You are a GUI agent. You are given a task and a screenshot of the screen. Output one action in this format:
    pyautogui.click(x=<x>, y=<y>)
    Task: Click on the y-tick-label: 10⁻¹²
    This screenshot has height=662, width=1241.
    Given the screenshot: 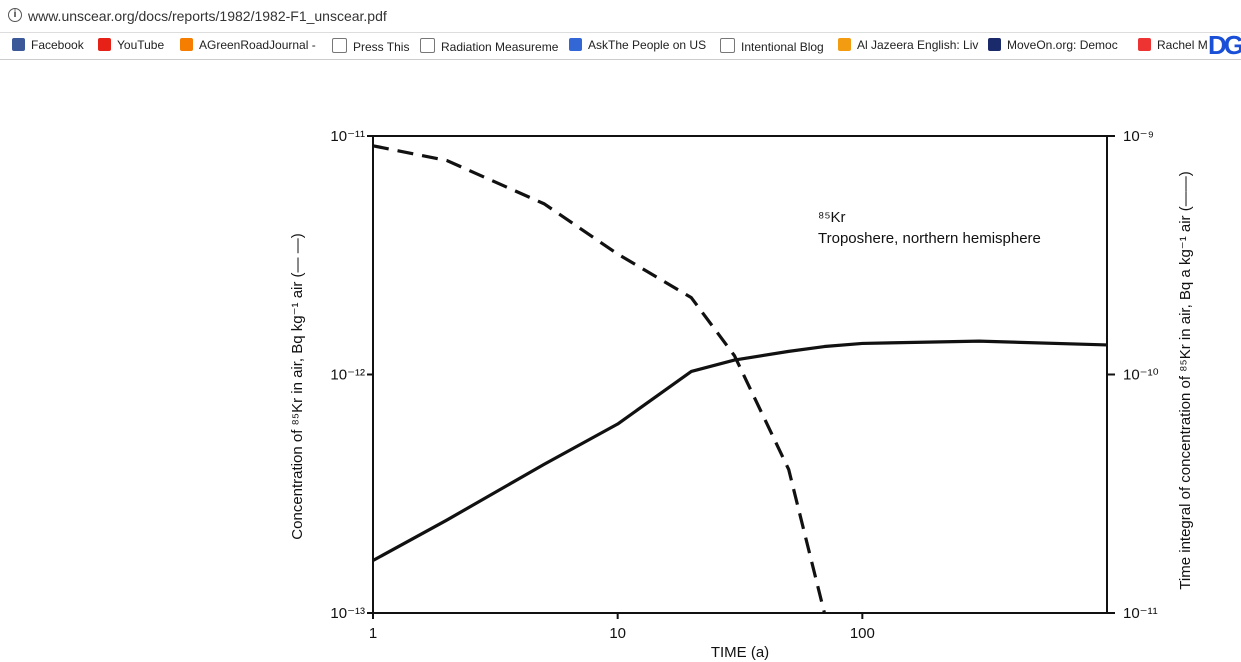 What is the action you would take?
    pyautogui.click(x=347, y=375)
    